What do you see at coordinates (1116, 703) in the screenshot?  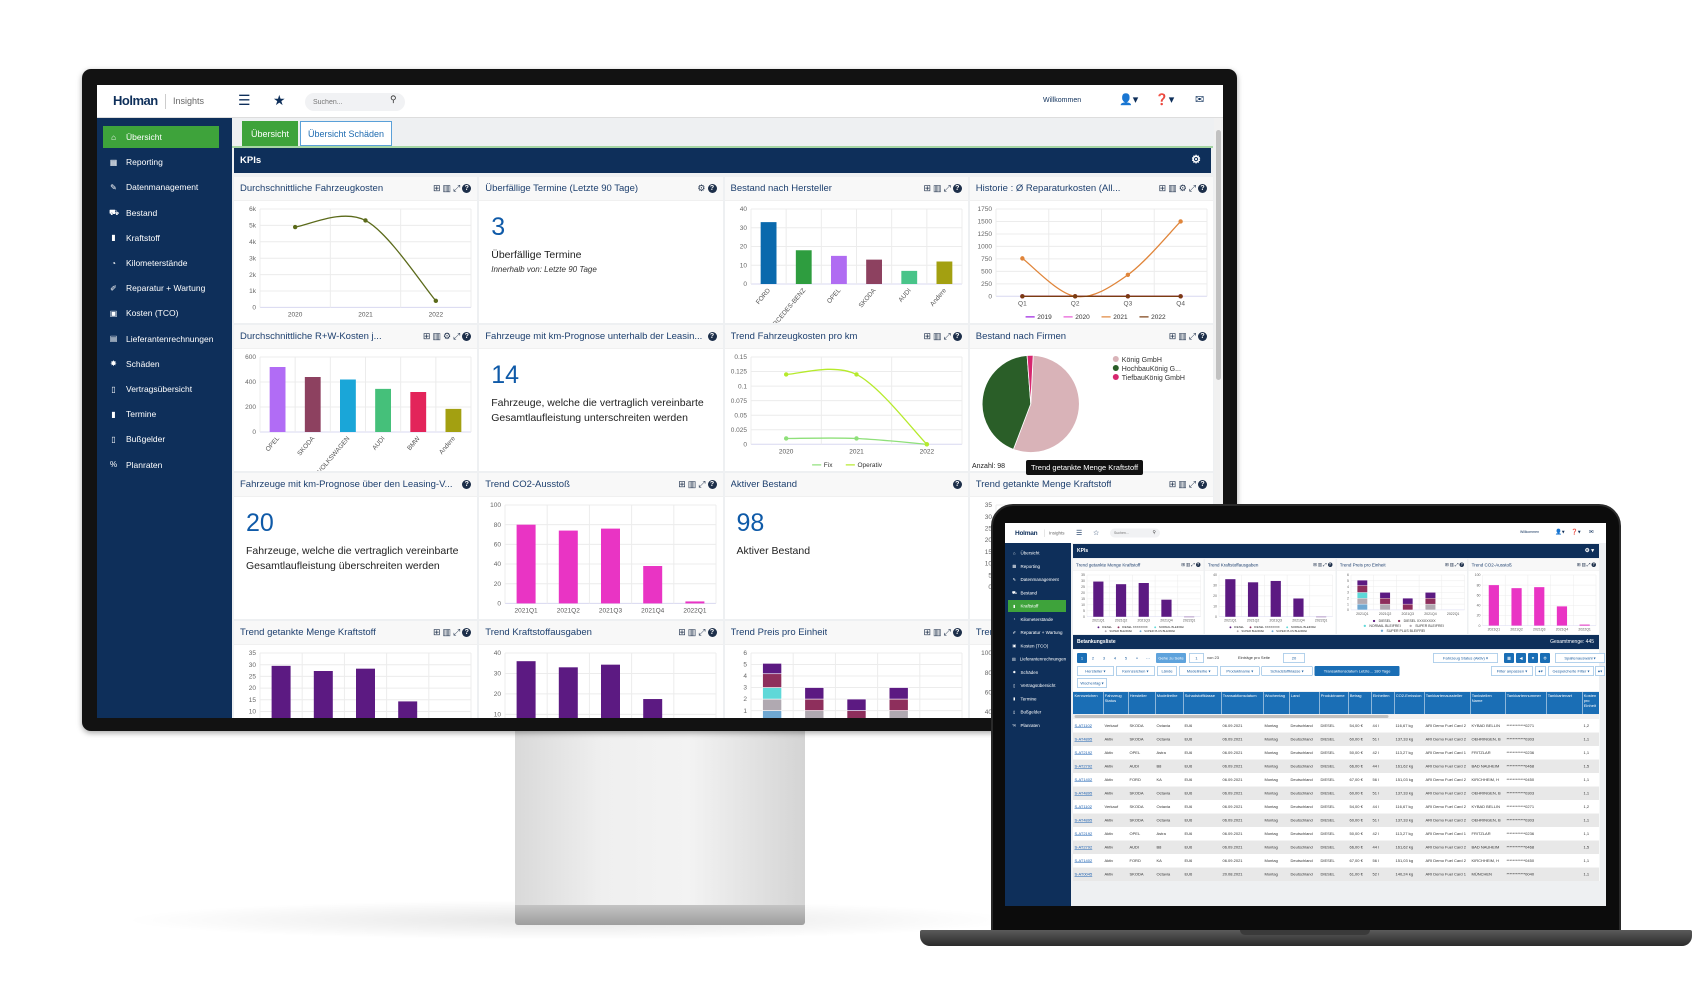 I see `column-header: Fahrzeug Status` at bounding box center [1116, 703].